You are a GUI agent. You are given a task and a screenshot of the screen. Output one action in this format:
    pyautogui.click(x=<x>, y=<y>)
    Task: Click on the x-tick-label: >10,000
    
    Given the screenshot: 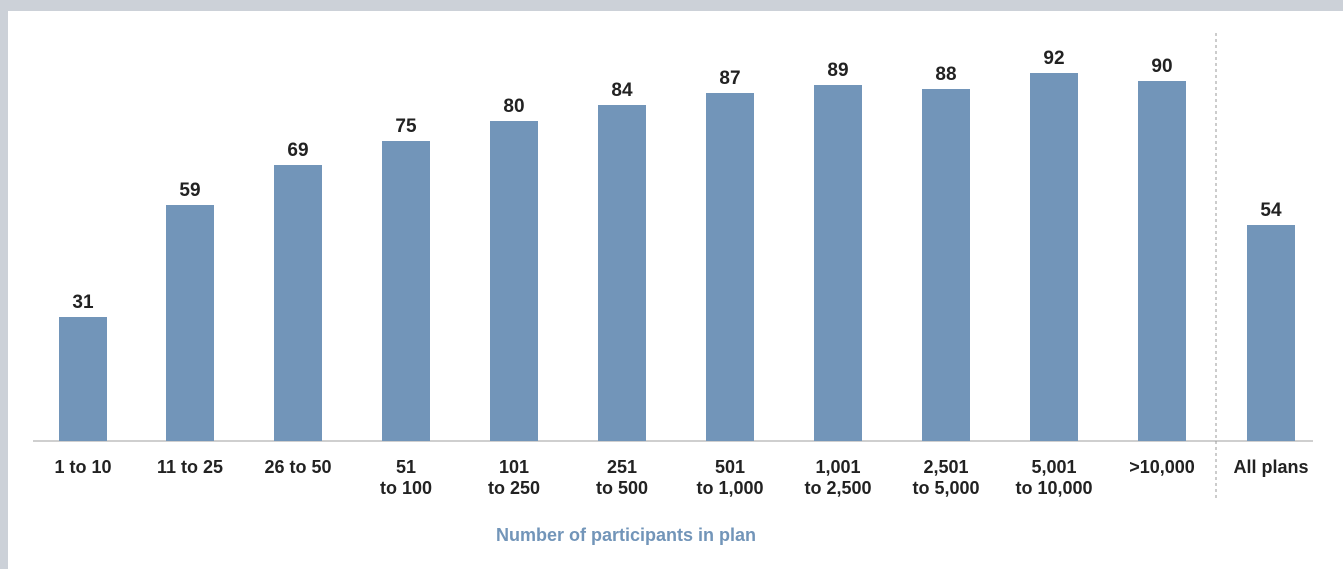 What is the action you would take?
    pyautogui.click(x=1162, y=467)
    